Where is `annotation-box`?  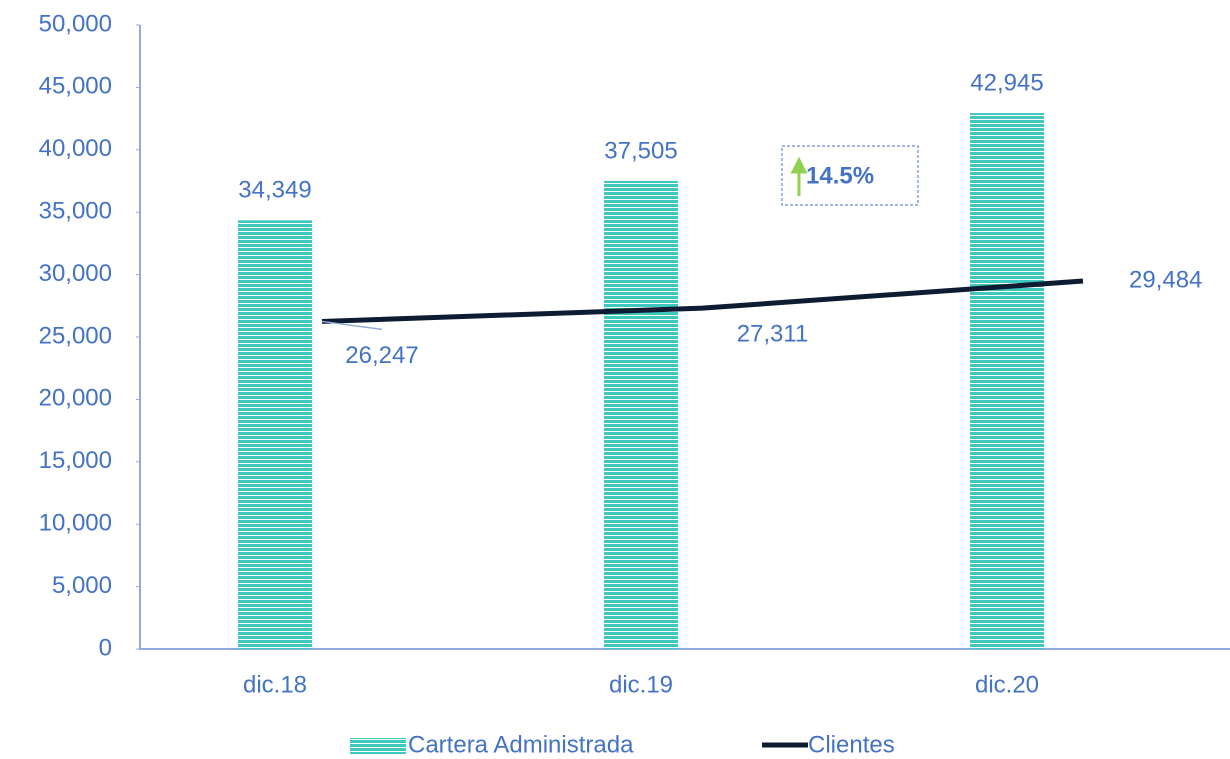 annotation-box is located at coordinates (850, 175).